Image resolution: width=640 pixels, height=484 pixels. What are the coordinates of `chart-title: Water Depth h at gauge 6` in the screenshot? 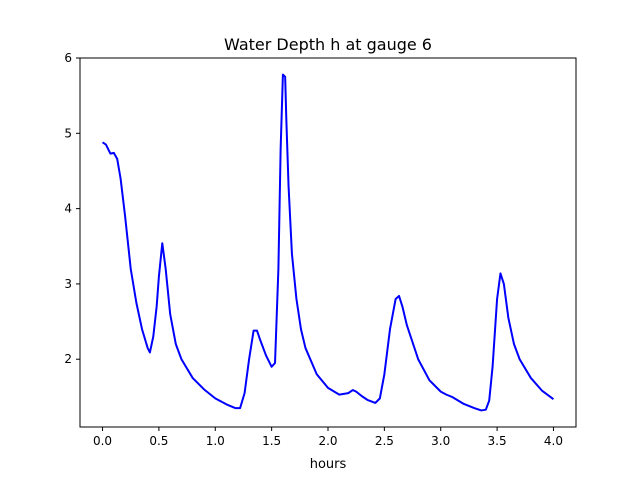 It's located at (328, 44).